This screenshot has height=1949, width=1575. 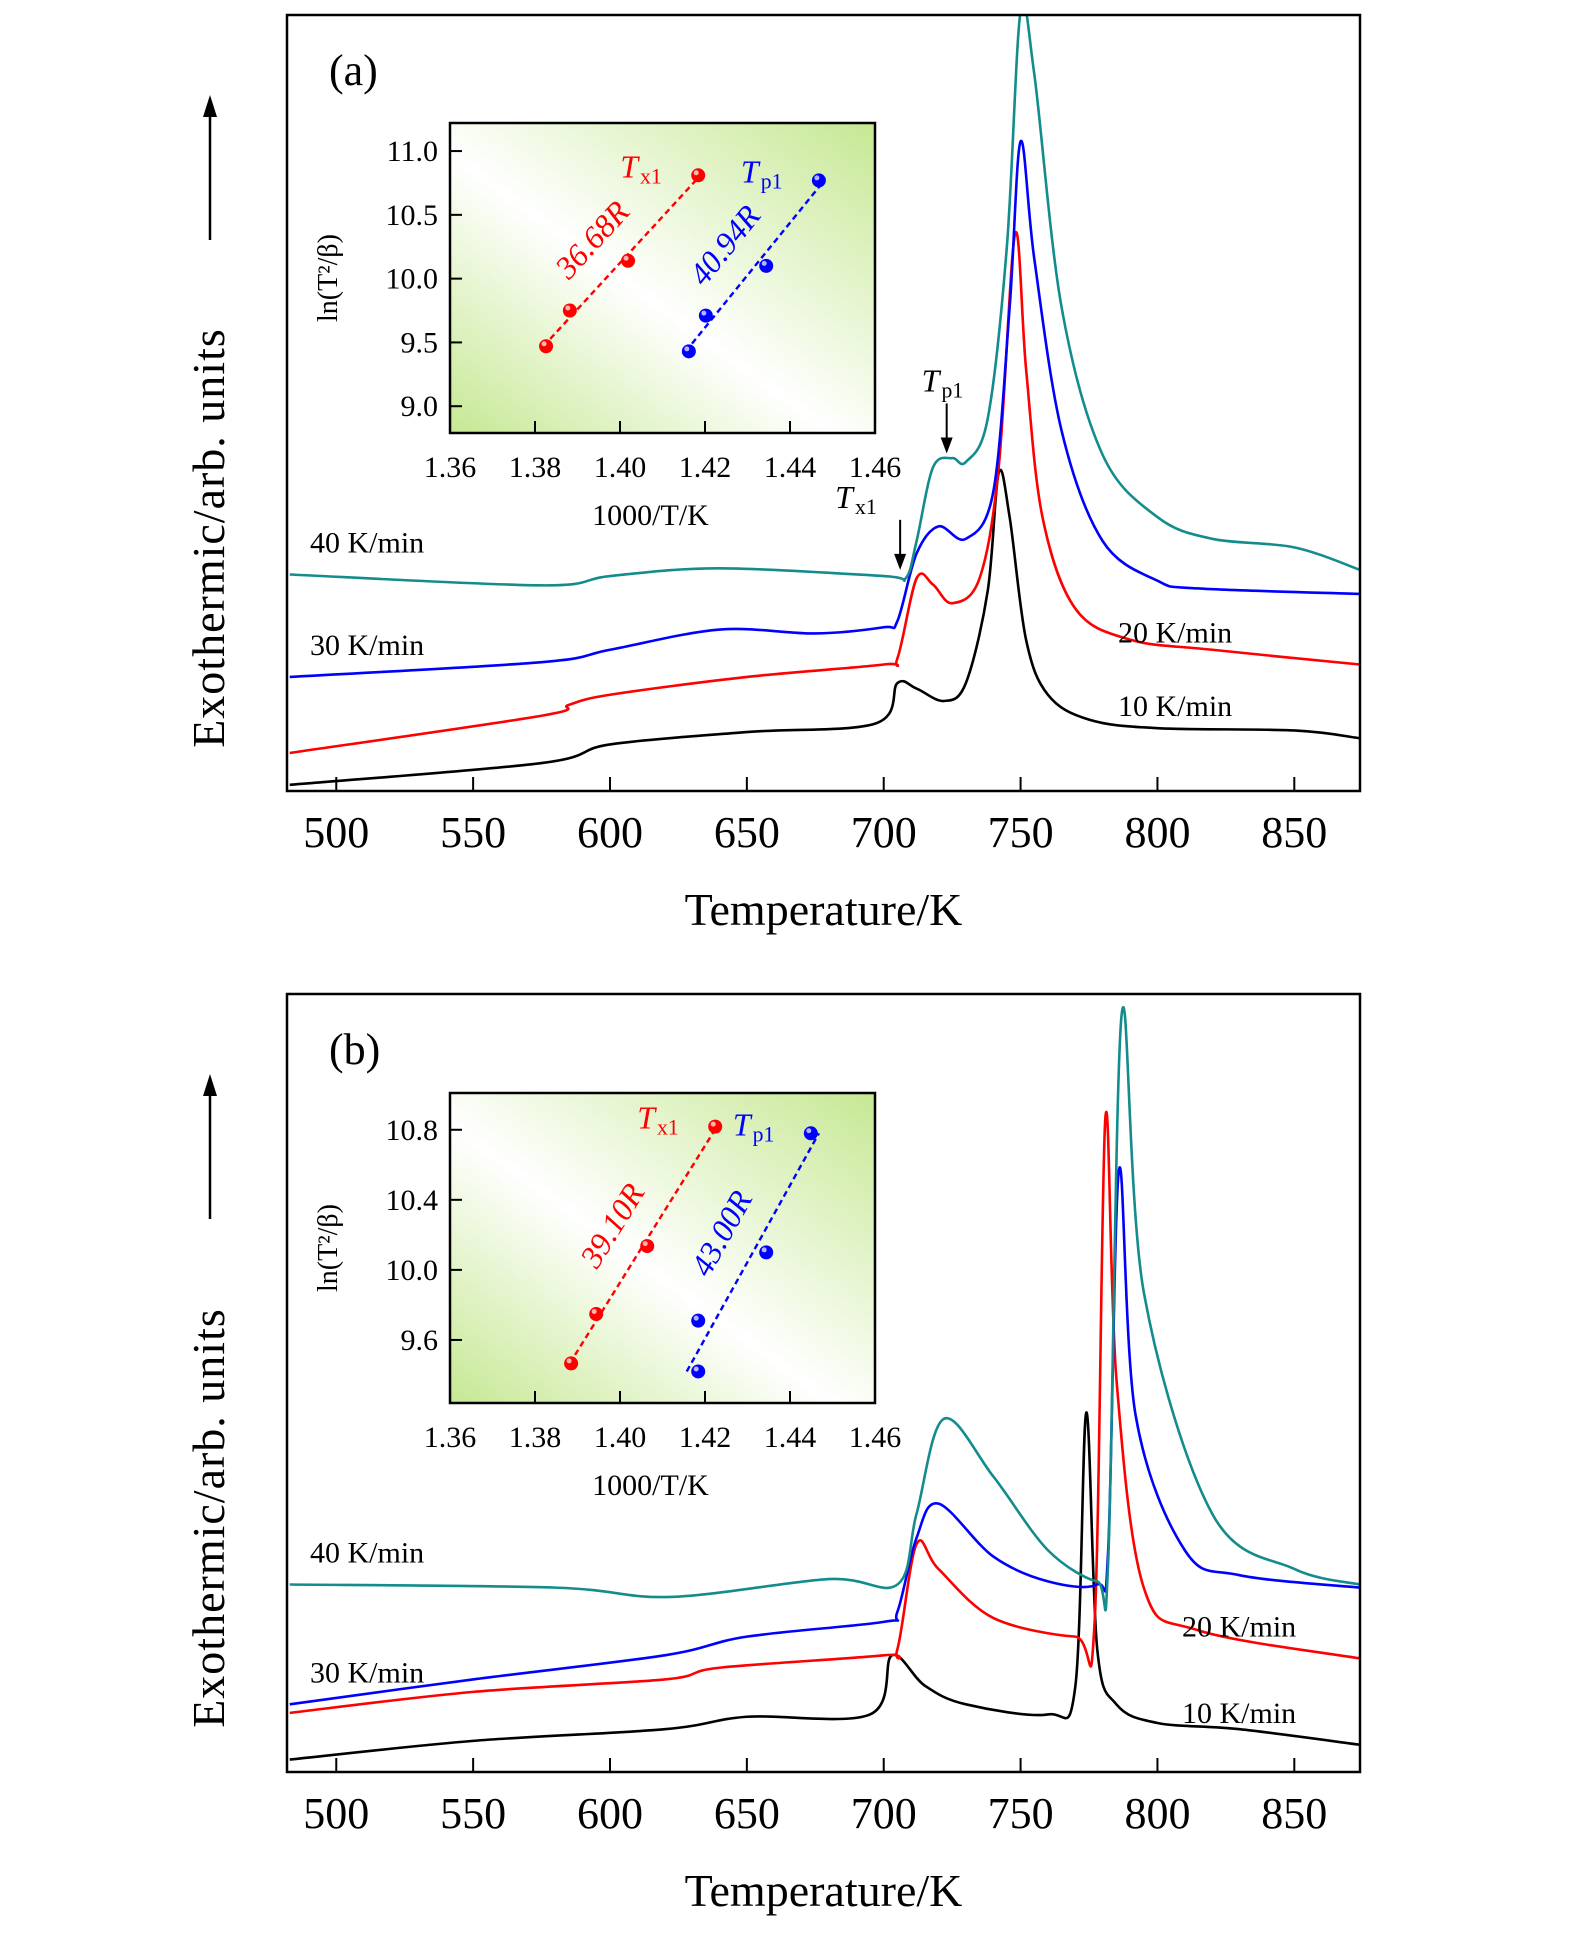 I want to click on series-label: 40 K/min, so click(x=367, y=542).